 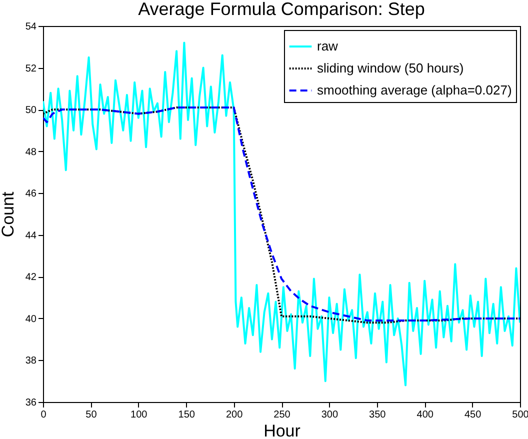 I want to click on x-tick-label: 250, so click(x=282, y=415).